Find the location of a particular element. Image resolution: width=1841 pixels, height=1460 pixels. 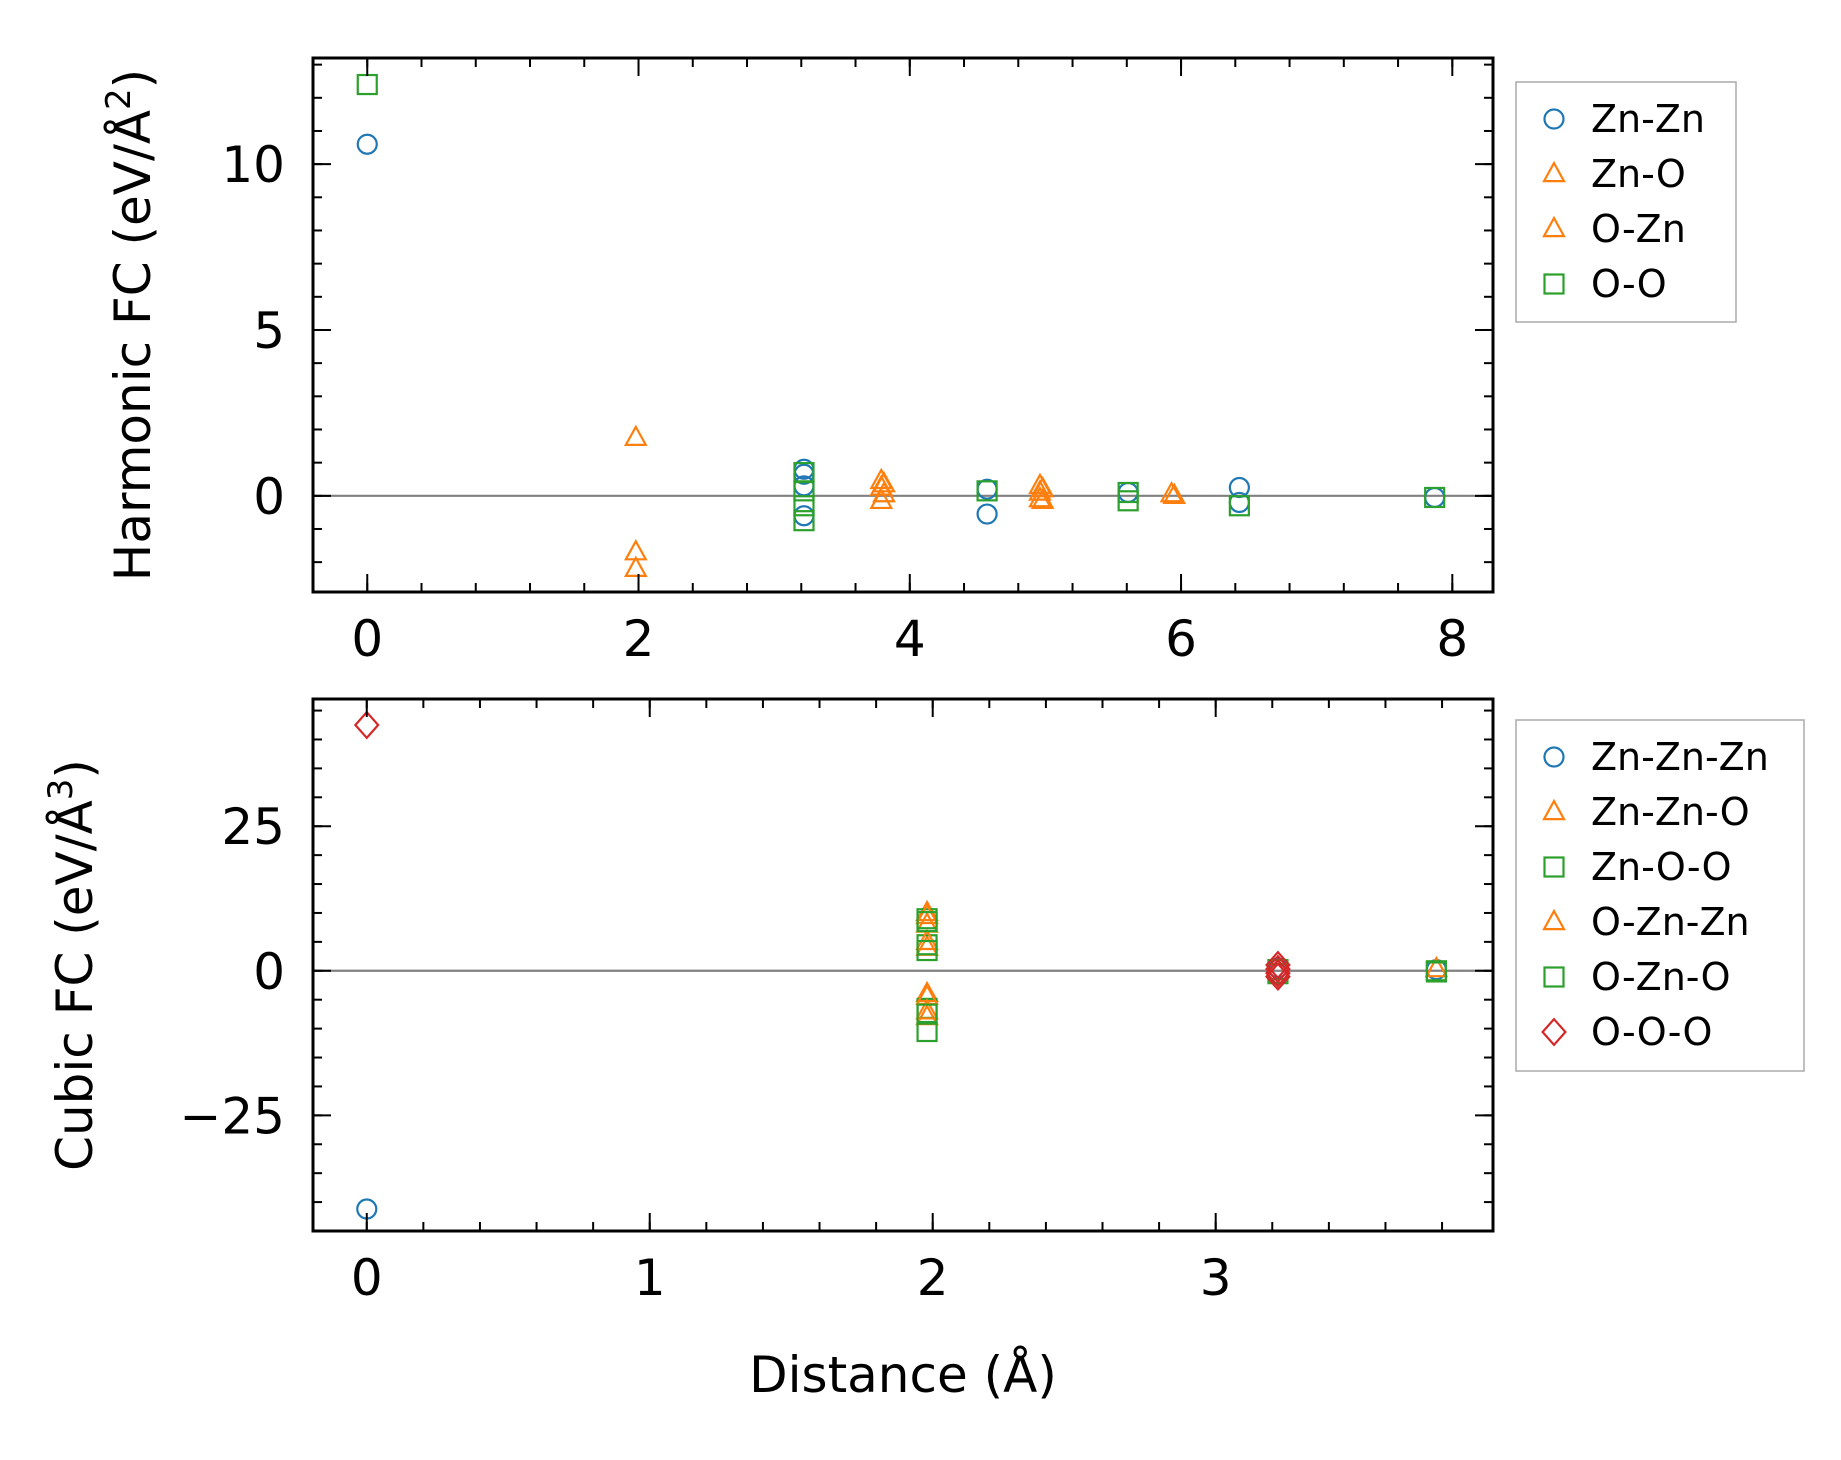

x-tick-label: 6 is located at coordinates (1181, 639).